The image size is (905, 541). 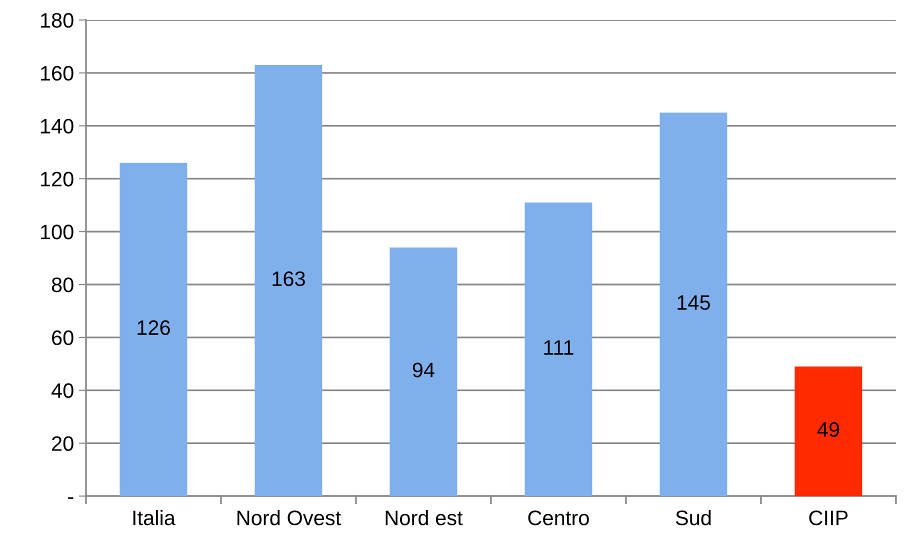 I want to click on data-label: 126, so click(x=154, y=328).